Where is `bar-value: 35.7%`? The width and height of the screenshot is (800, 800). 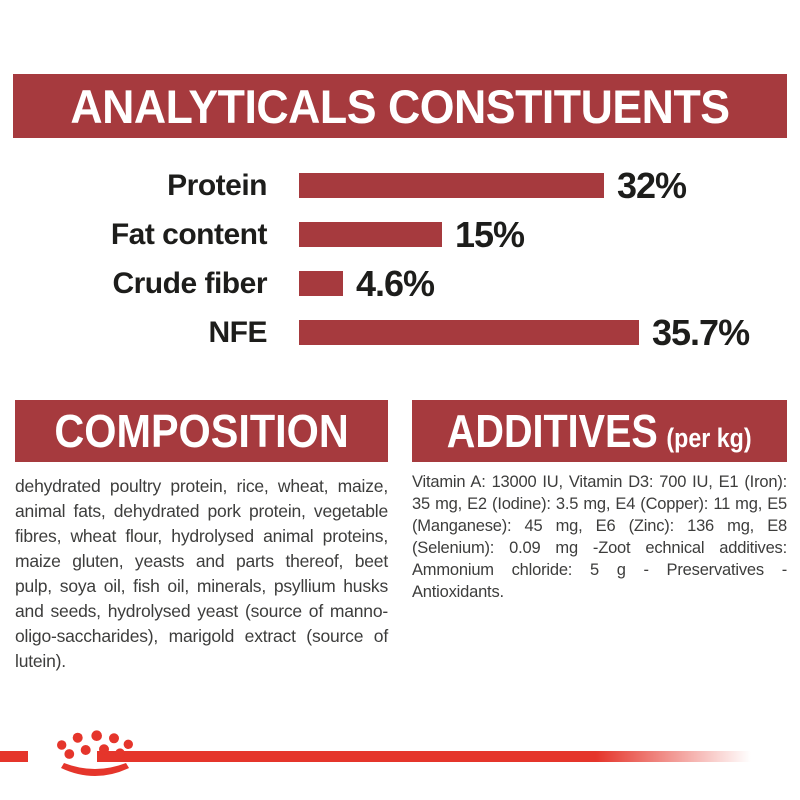 bar-value: 35.7% is located at coordinates (701, 332).